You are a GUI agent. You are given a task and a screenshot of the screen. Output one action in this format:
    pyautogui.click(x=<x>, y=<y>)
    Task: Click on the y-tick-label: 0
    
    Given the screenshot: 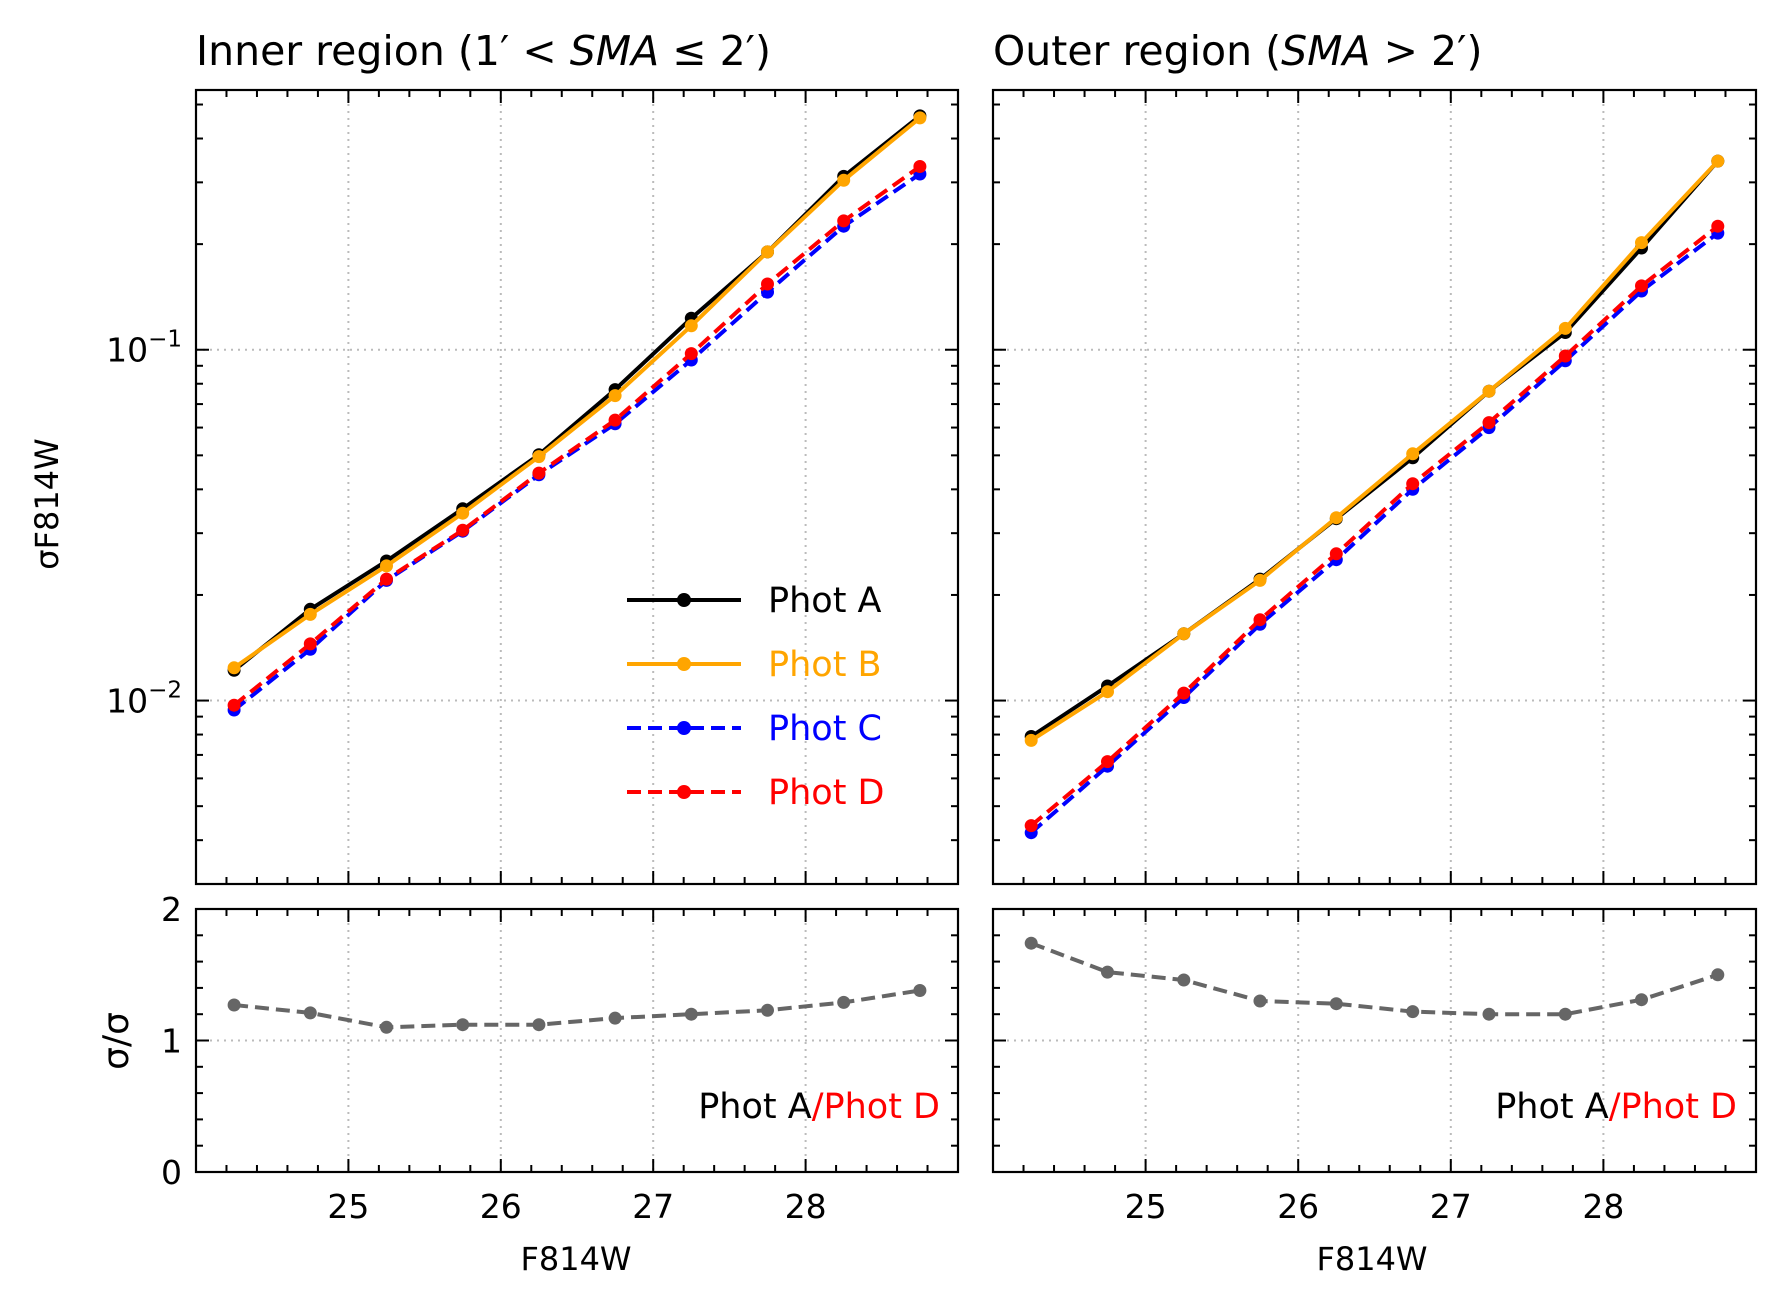 What is the action you would take?
    pyautogui.click(x=171, y=1172)
    